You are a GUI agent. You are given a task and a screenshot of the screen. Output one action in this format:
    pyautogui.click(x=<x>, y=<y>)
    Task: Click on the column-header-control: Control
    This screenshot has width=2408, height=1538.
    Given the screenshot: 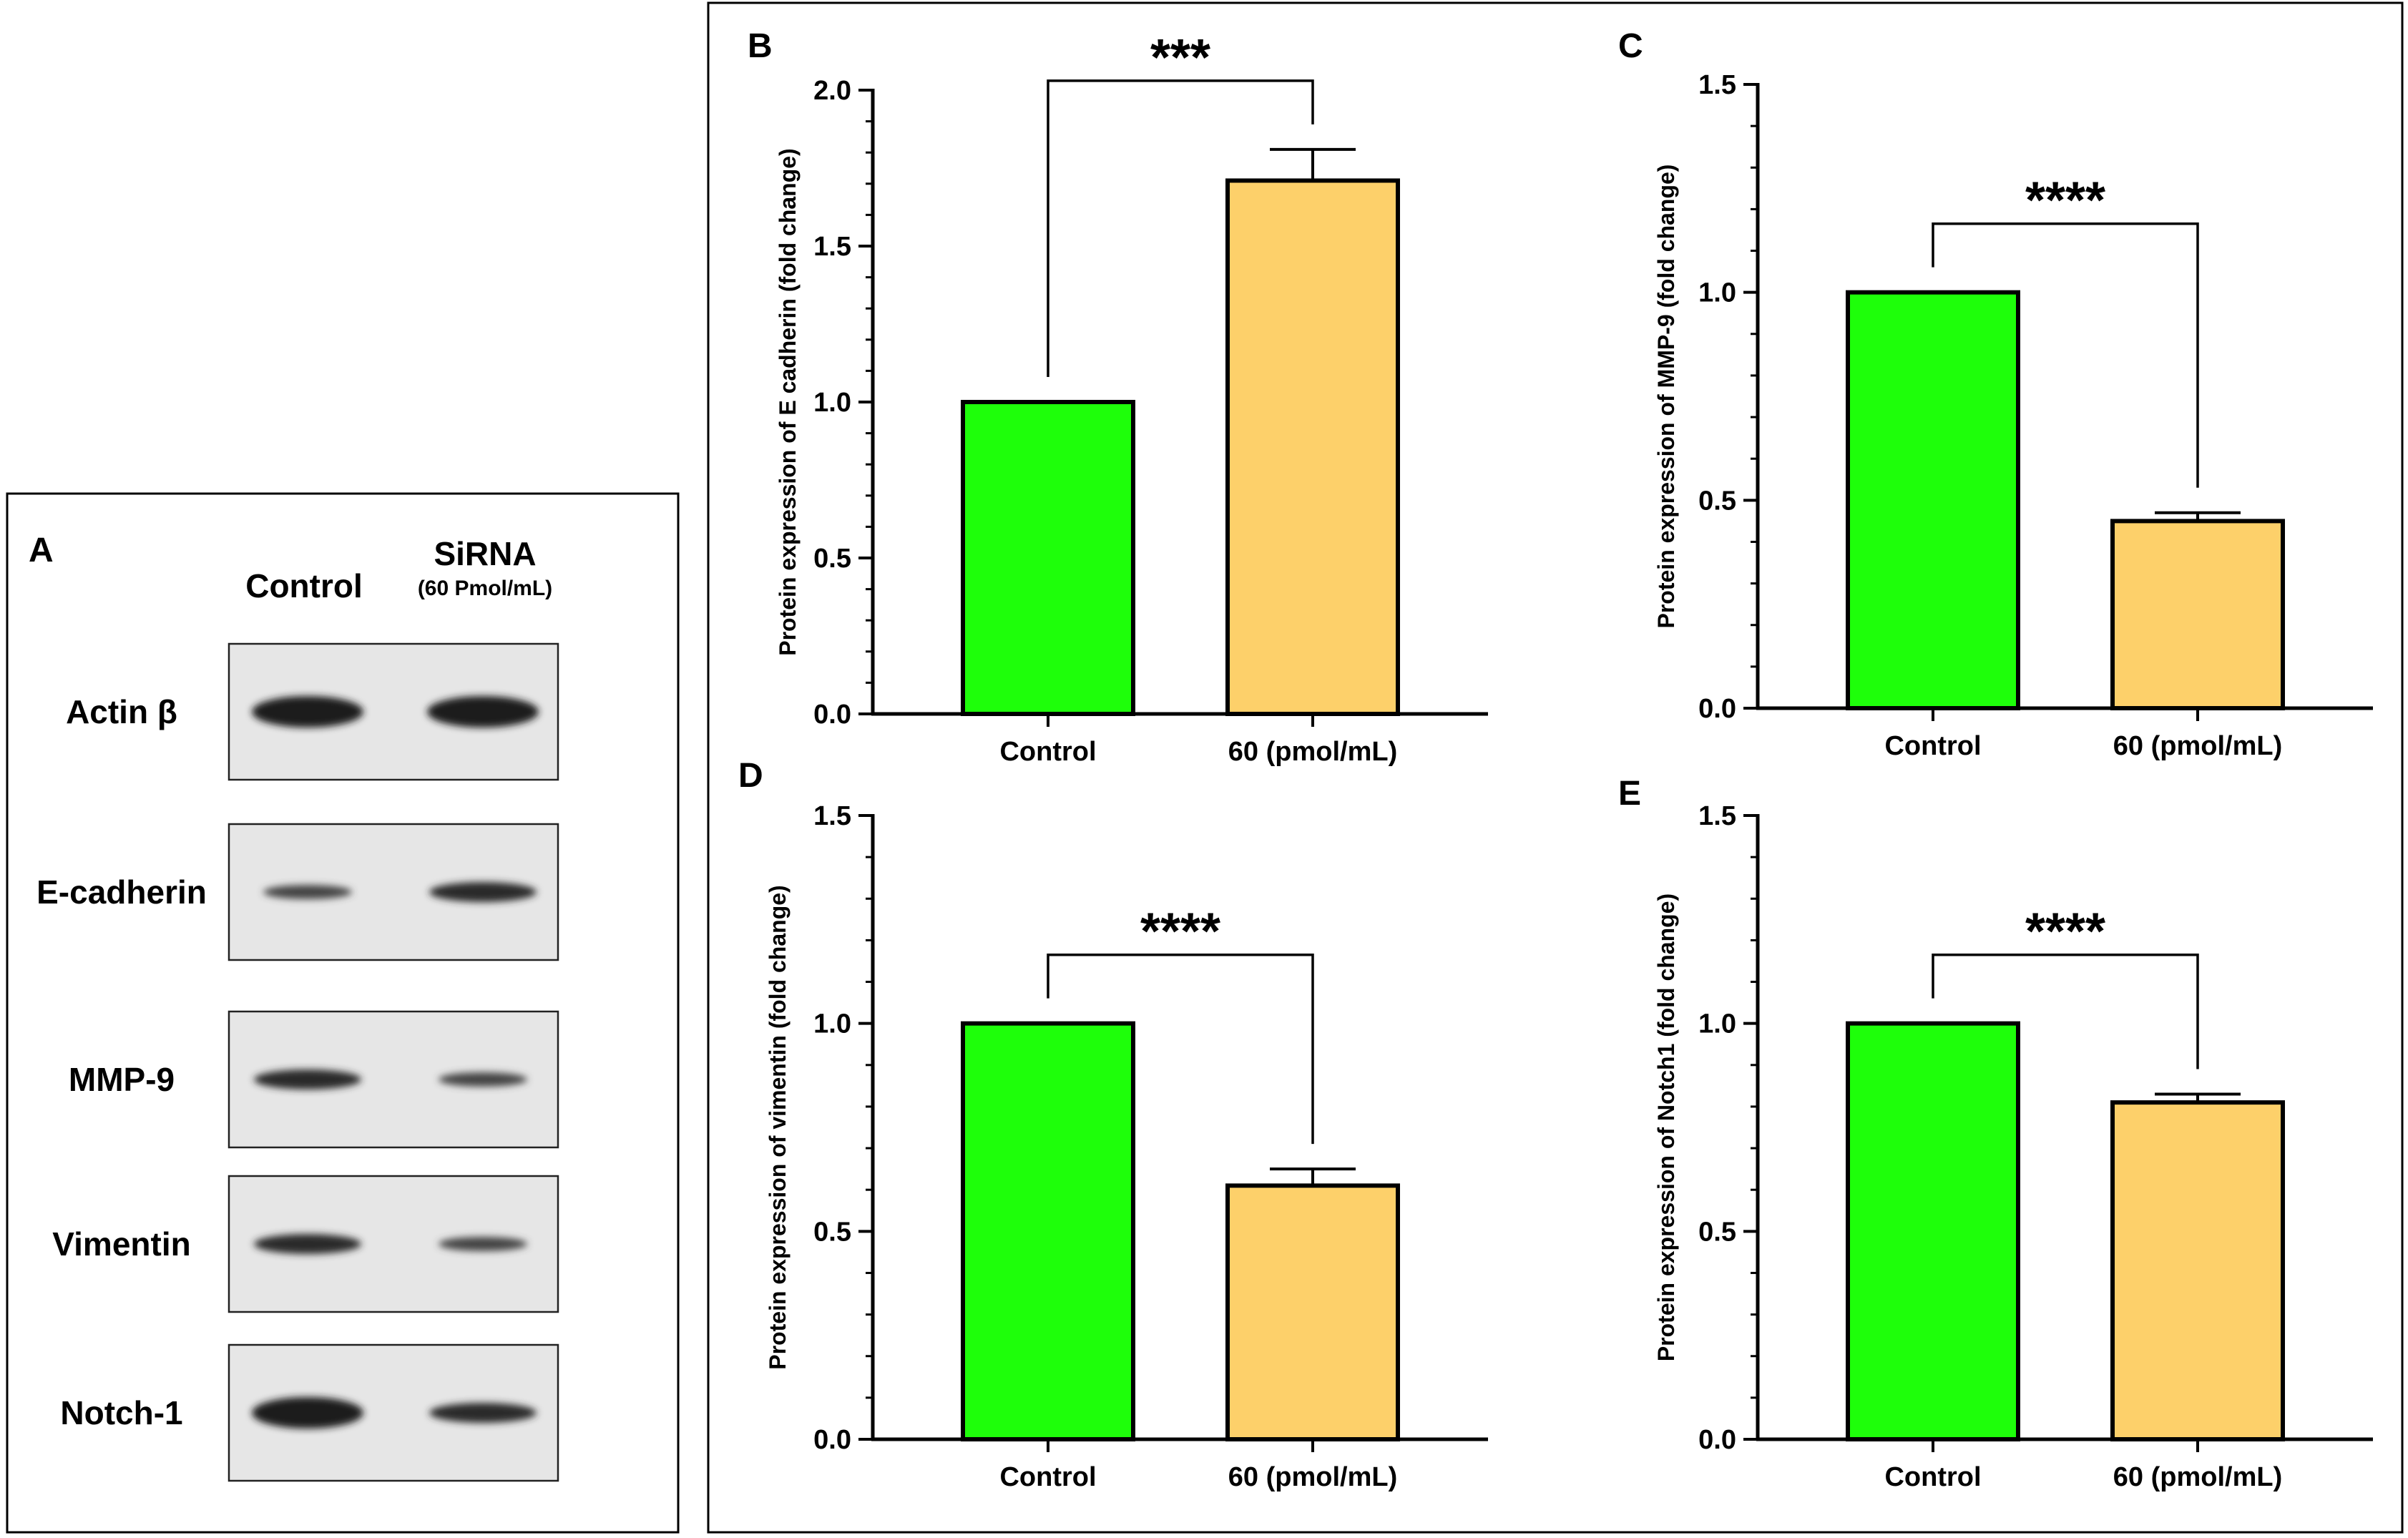 What is the action you would take?
    pyautogui.click(x=304, y=585)
    